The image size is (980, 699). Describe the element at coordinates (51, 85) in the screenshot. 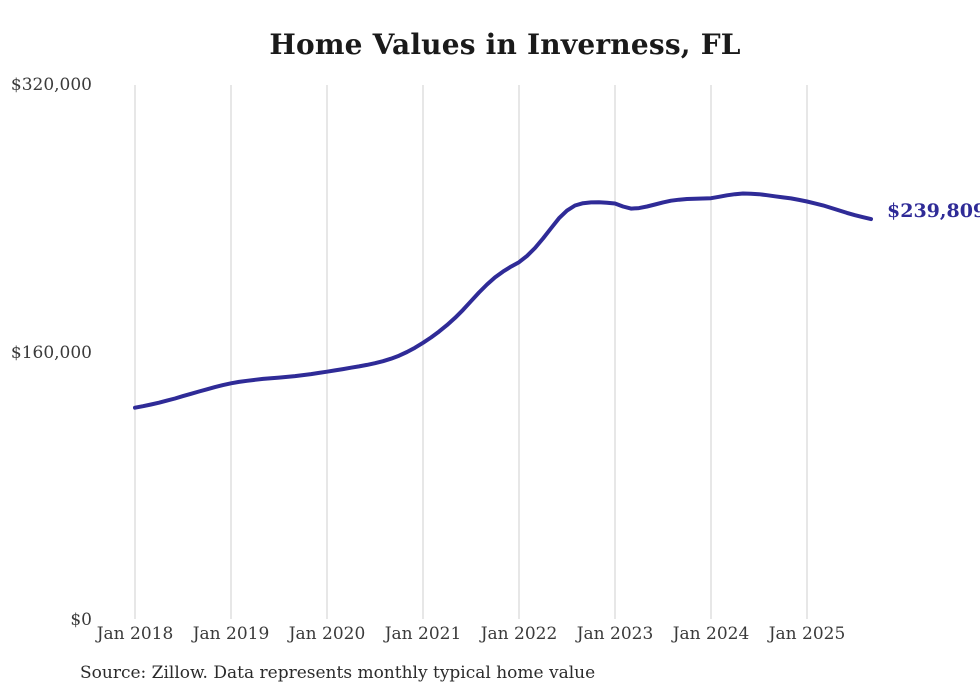

I see `y-tick-label-2: $320,000` at that location.